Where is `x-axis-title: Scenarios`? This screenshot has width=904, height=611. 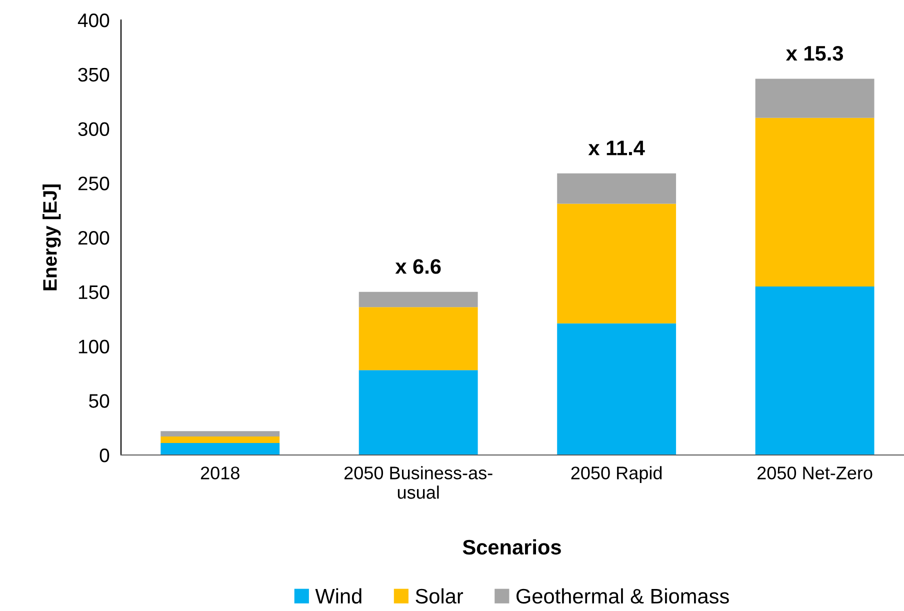 x-axis-title: Scenarios is located at coordinates (511, 547).